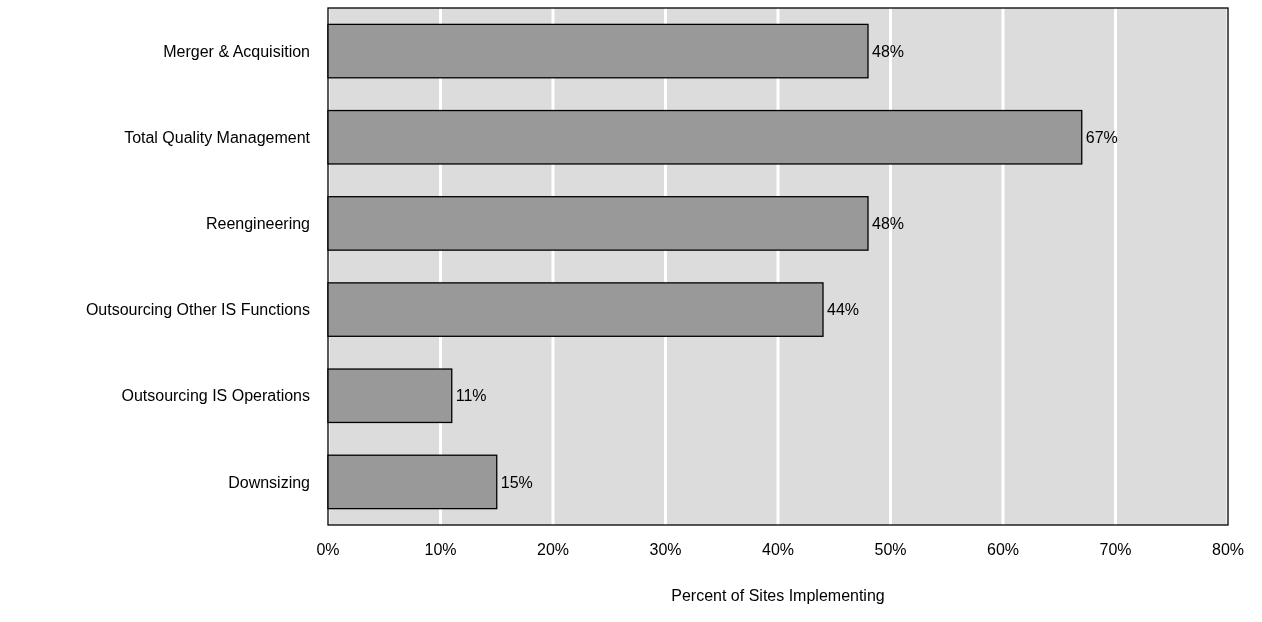 The height and width of the screenshot is (622, 1262). I want to click on x-axis-title: Percent of Sites Implementing, so click(778, 595).